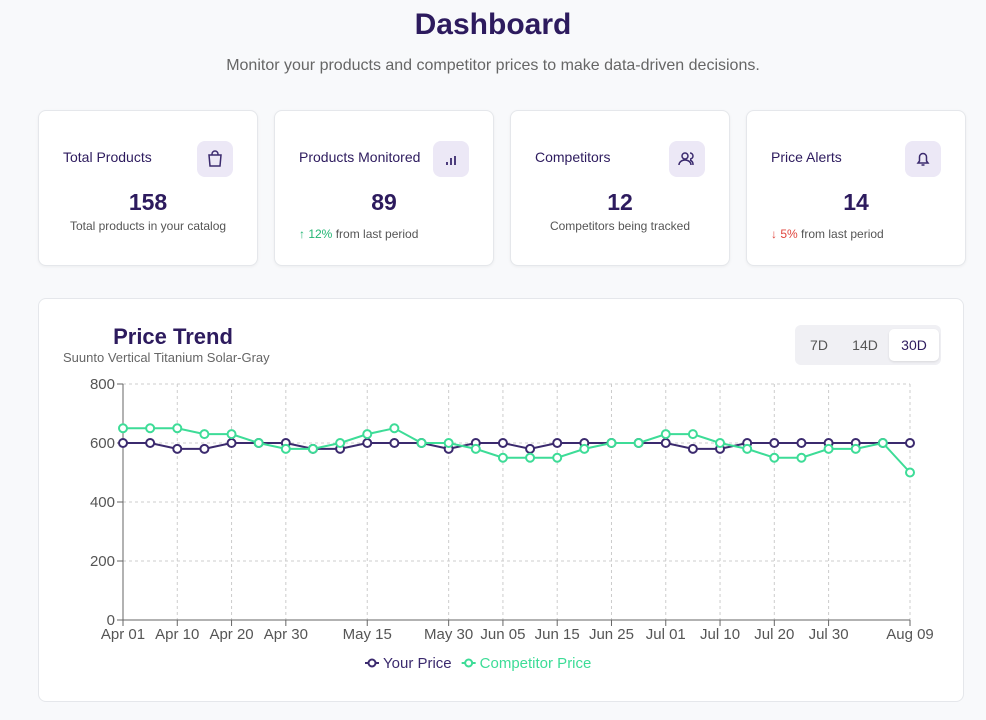 Image resolution: width=986 pixels, height=720 pixels. What do you see at coordinates (493, 24) in the screenshot?
I see `page-title: Dashboard` at bounding box center [493, 24].